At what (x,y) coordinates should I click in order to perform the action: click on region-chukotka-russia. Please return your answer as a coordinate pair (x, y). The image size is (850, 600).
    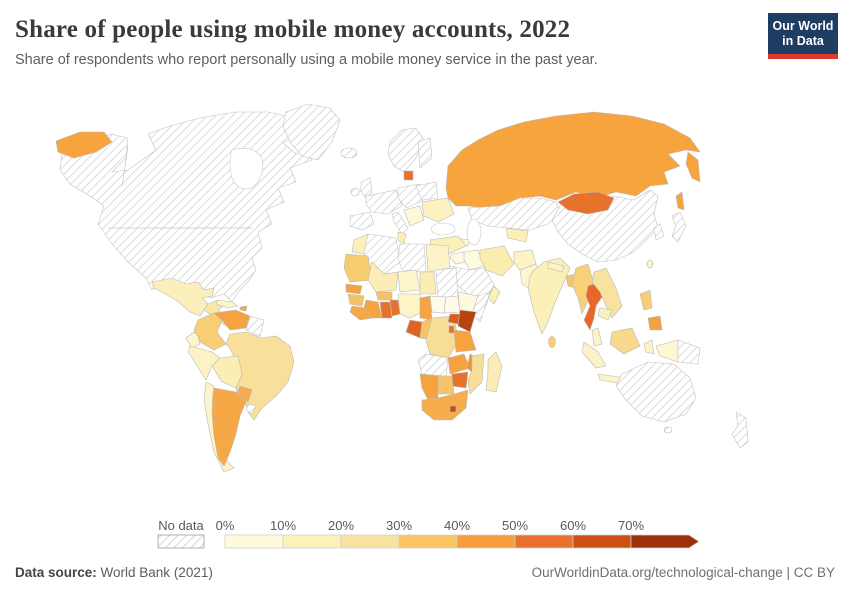
    Looking at the image, I should click on (84, 145).